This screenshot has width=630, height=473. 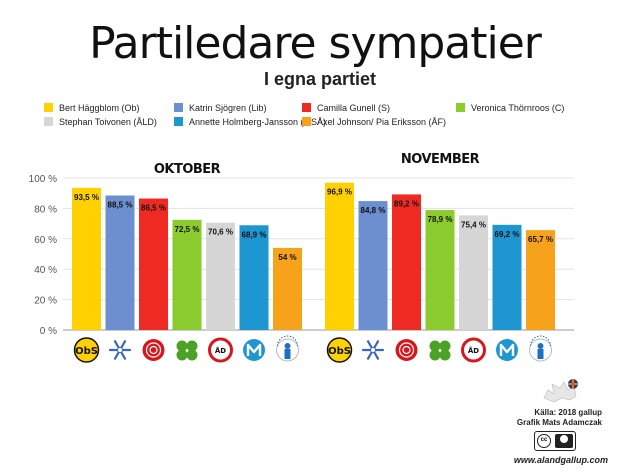 I want to click on credits: Källa: 2018 gallup Grafik Mats Adamczak, so click(x=559, y=418).